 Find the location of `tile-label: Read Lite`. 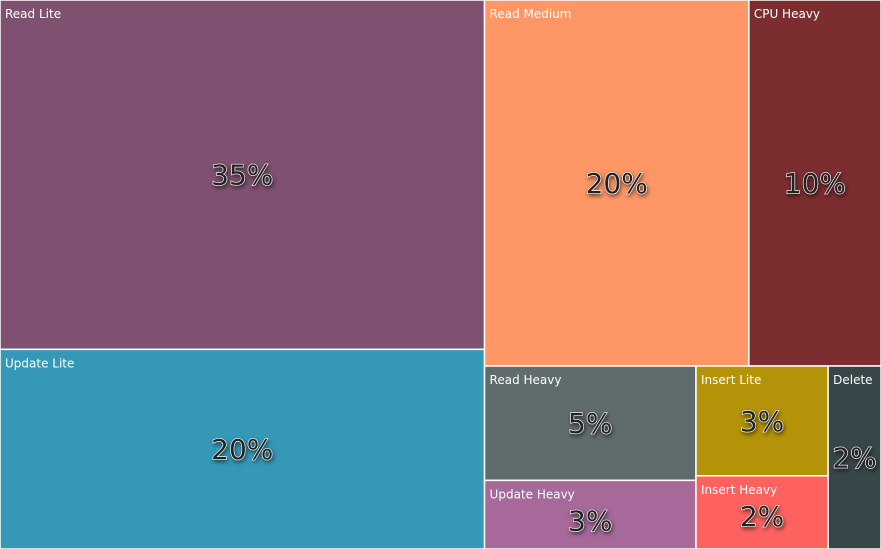

tile-label: Read Lite is located at coordinates (33, 14).